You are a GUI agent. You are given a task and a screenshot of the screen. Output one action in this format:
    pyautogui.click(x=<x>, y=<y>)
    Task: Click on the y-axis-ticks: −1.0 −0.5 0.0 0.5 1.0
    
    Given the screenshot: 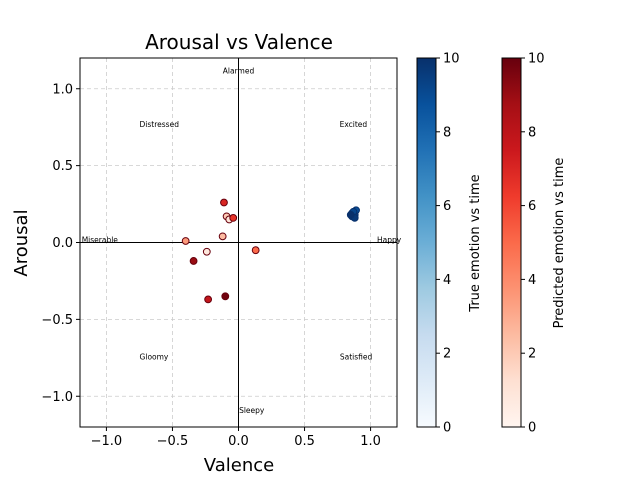 What is the action you would take?
    pyautogui.click(x=60, y=243)
    